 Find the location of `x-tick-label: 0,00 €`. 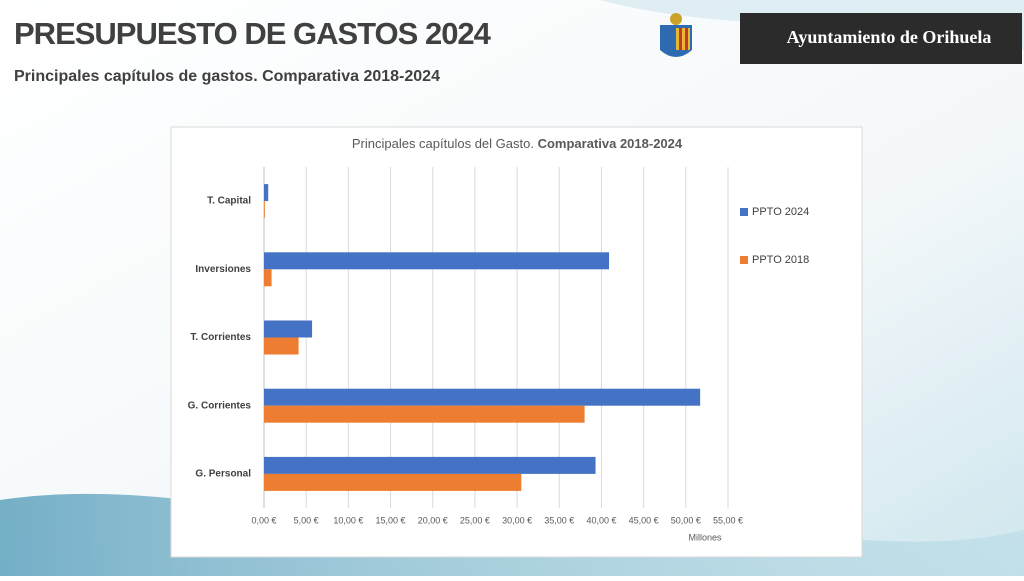

x-tick-label: 0,00 € is located at coordinates (263, 520).